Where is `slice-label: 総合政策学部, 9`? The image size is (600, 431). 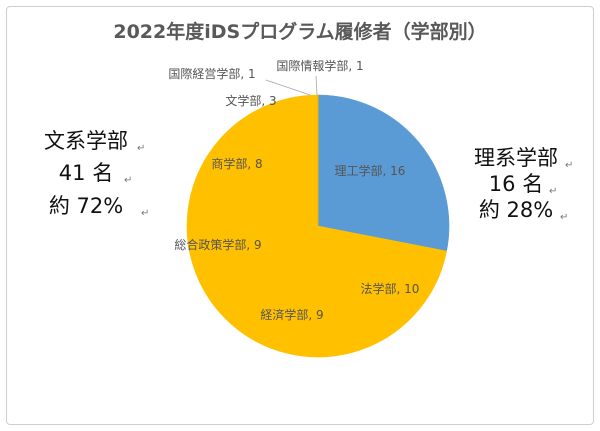
slice-label: 総合政策学部, 9 is located at coordinates (217, 244).